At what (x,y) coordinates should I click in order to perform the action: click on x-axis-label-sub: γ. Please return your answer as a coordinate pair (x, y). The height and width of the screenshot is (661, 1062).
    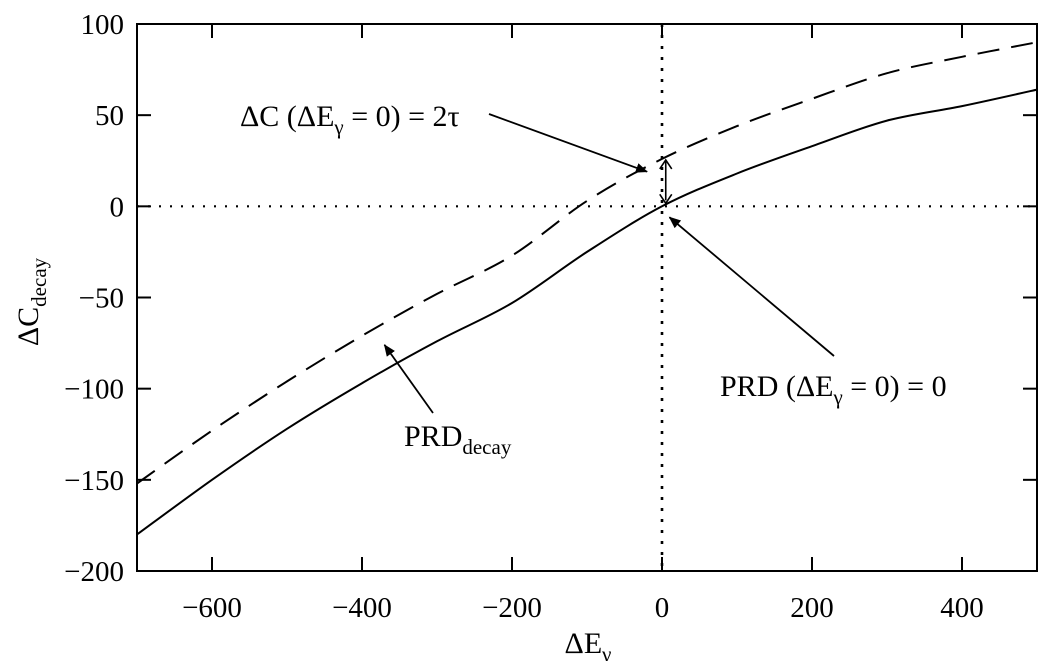
    Looking at the image, I should click on (606, 651).